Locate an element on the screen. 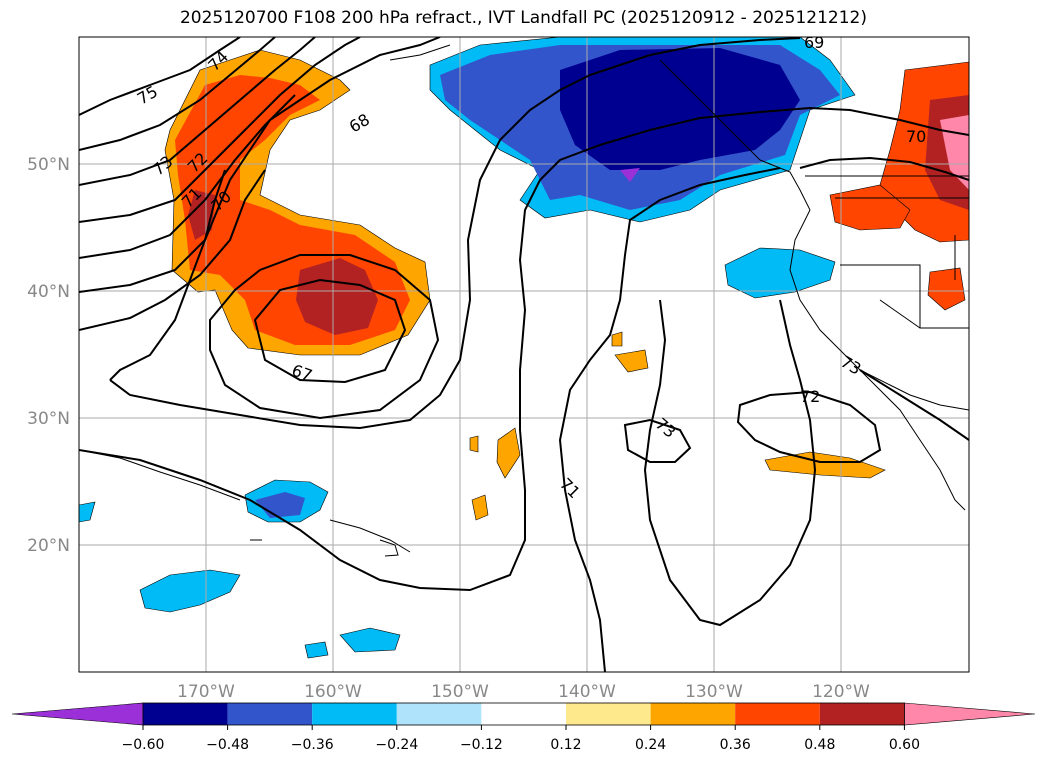  colorbar-tick-label: −0.48 is located at coordinates (227, 745).